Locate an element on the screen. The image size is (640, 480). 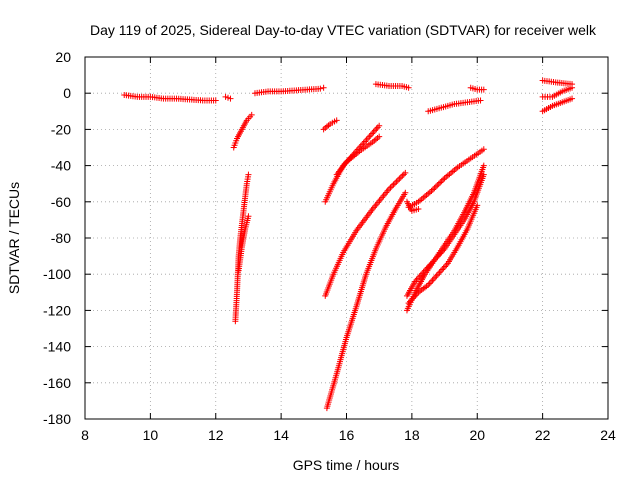
y-tick-label: -180 is located at coordinates (57, 419).